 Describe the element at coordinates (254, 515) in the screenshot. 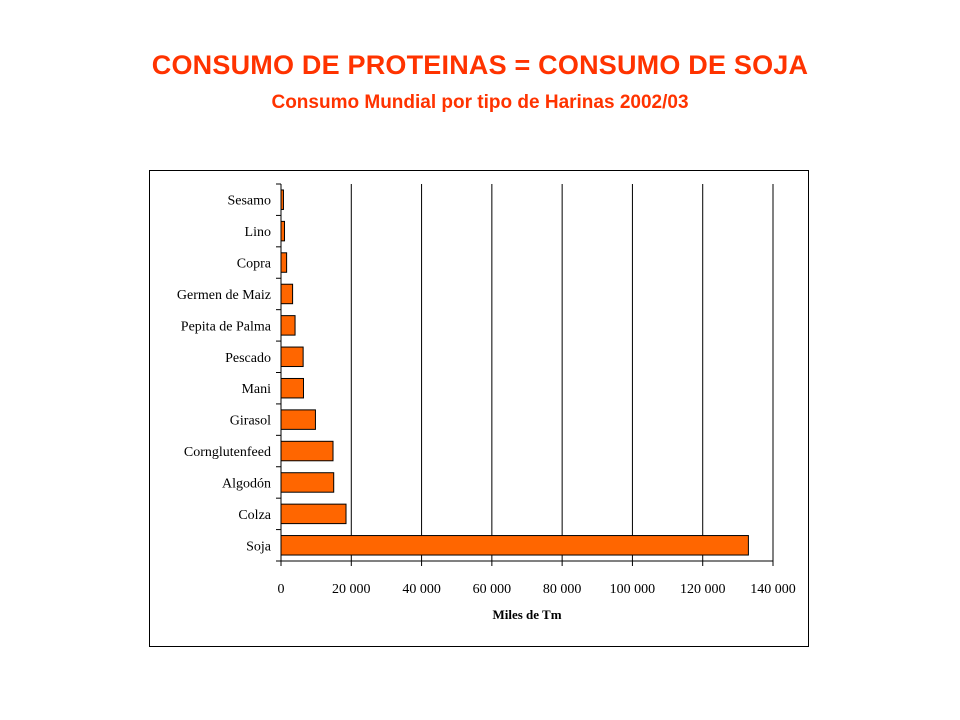

I see `y-category-label: Colza` at that location.